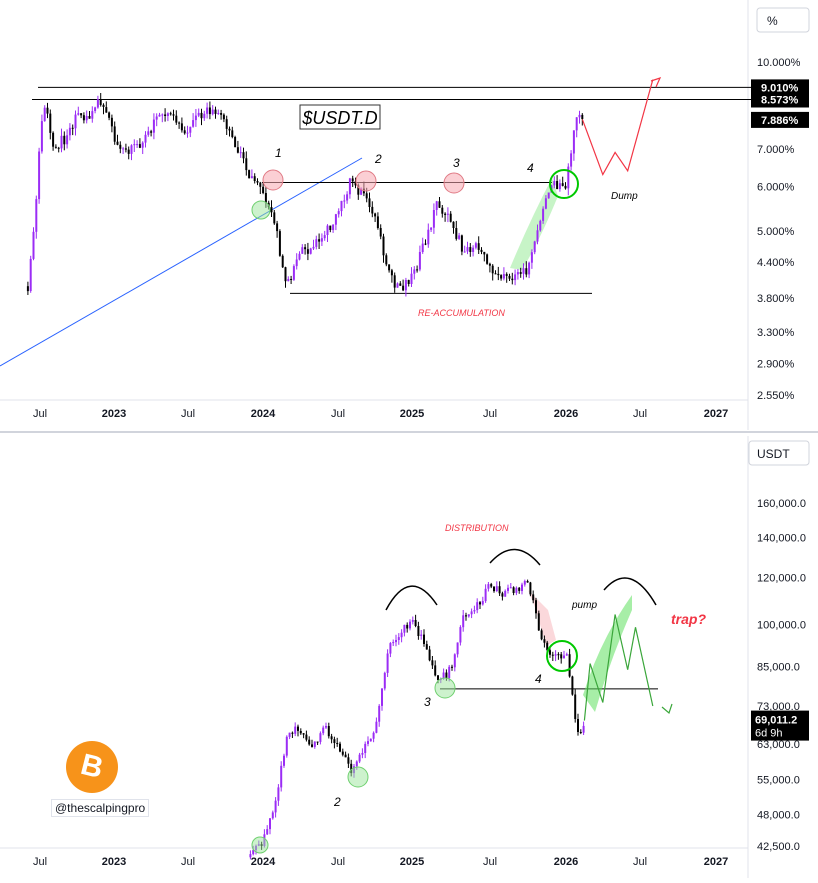 The height and width of the screenshot is (883, 818). Describe the element at coordinates (454, 183) in the screenshot. I see `resistance-touch-marker` at that location.